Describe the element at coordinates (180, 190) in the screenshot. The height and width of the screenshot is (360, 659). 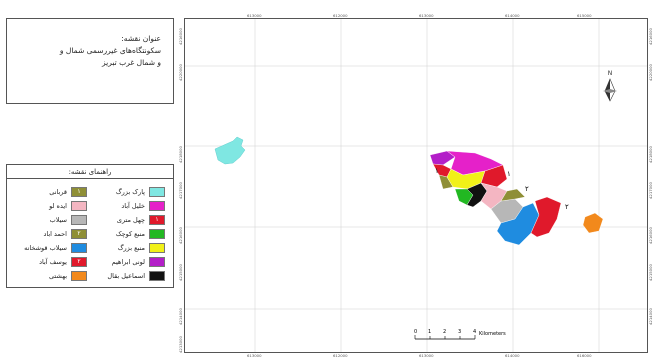
I see `y-tick-left-3: 4217000` at that location.